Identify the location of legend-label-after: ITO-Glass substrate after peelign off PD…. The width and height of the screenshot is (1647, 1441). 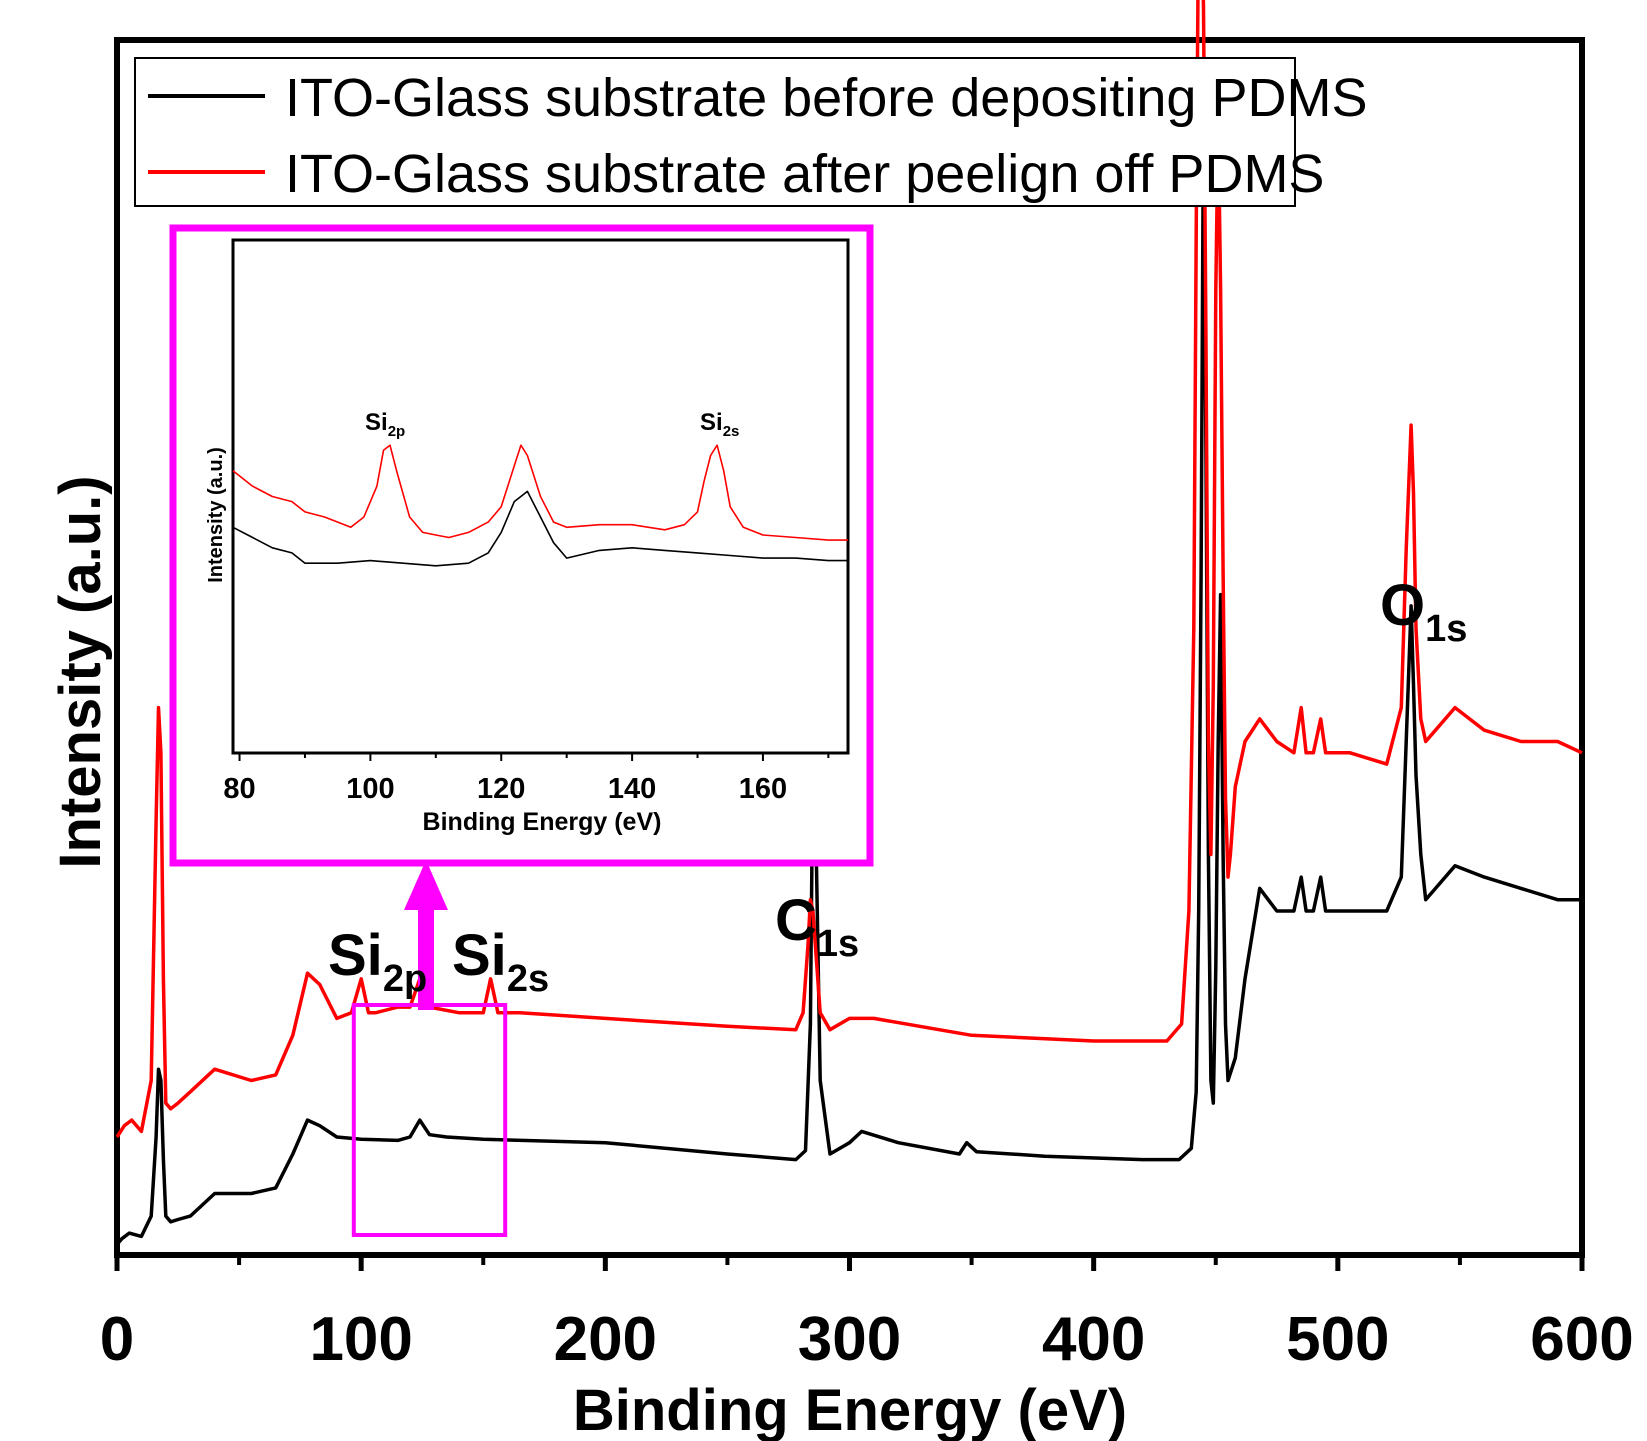
(804, 174).